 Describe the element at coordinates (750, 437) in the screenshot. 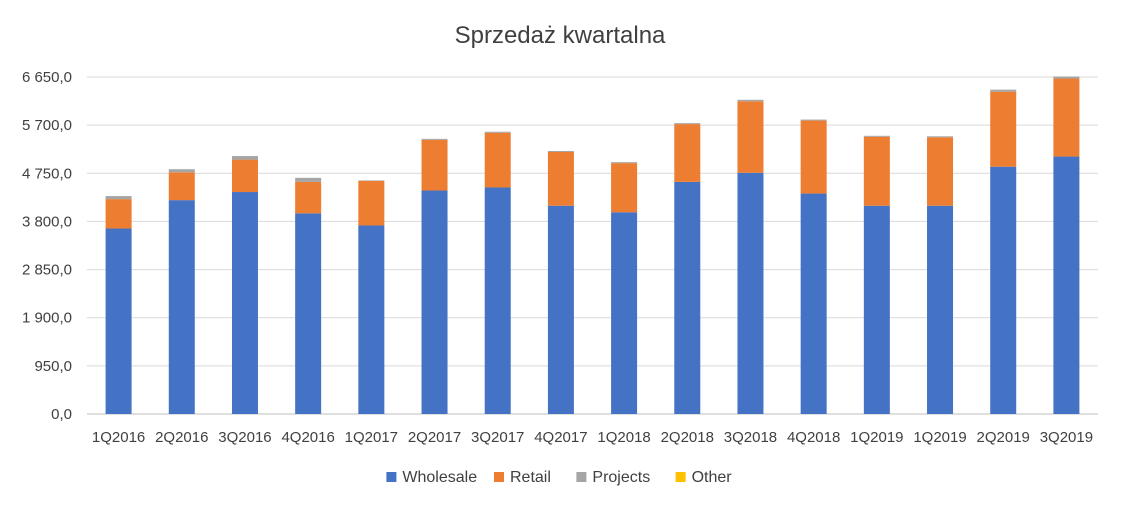

I see `x-tick-label: 3Q2018` at that location.